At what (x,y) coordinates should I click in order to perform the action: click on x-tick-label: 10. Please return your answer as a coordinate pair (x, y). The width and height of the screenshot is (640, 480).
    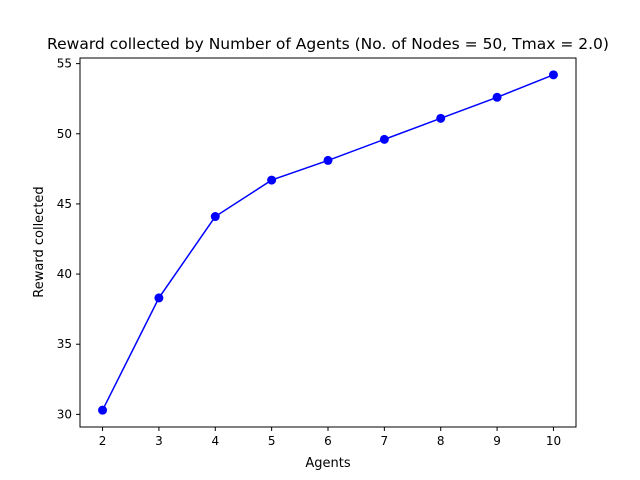
    Looking at the image, I should click on (553, 441).